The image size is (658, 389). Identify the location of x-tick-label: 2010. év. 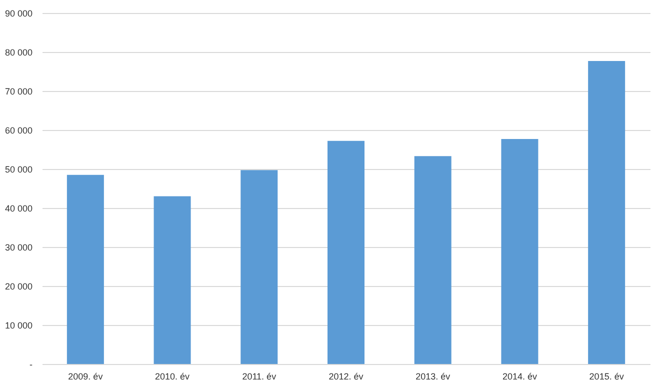
(172, 377).